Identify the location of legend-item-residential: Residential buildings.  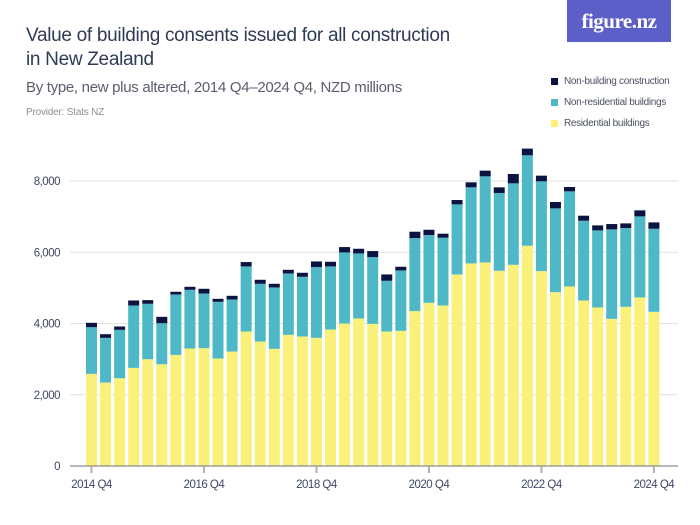
(610, 123).